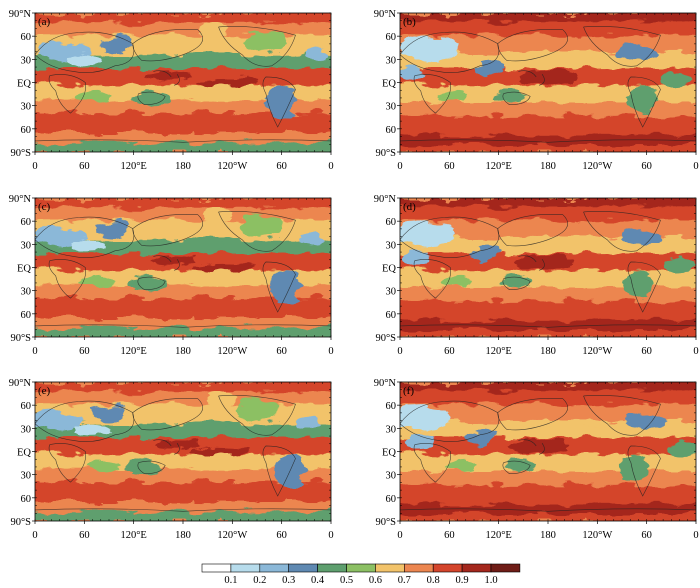  Describe the element at coordinates (361, 574) in the screenshot. I see `colorbar: 0.1 0.2 0.3 0.4 0.5 0.6 0.7 0.8 0.9 1.0` at that location.